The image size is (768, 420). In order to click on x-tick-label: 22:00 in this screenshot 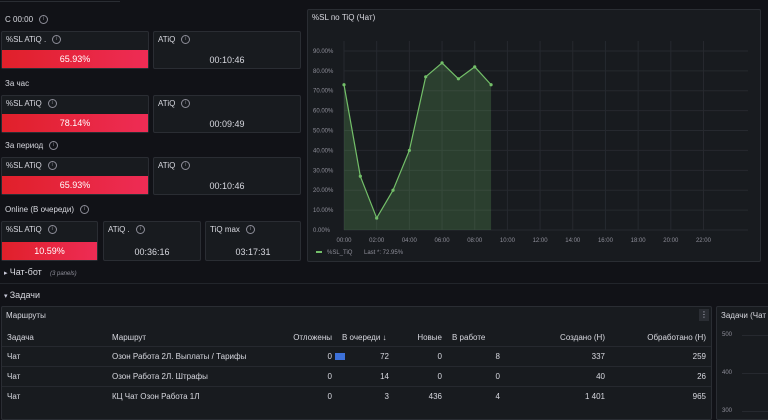, I will do `click(704, 241)`.